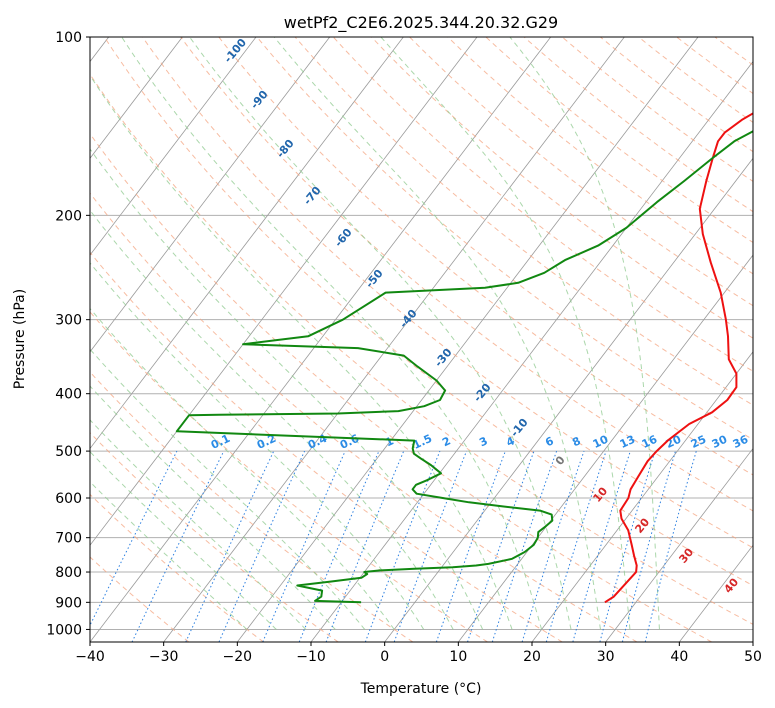 This screenshot has width=775, height=708. I want to click on y-tick-label: 900, so click(68, 603).